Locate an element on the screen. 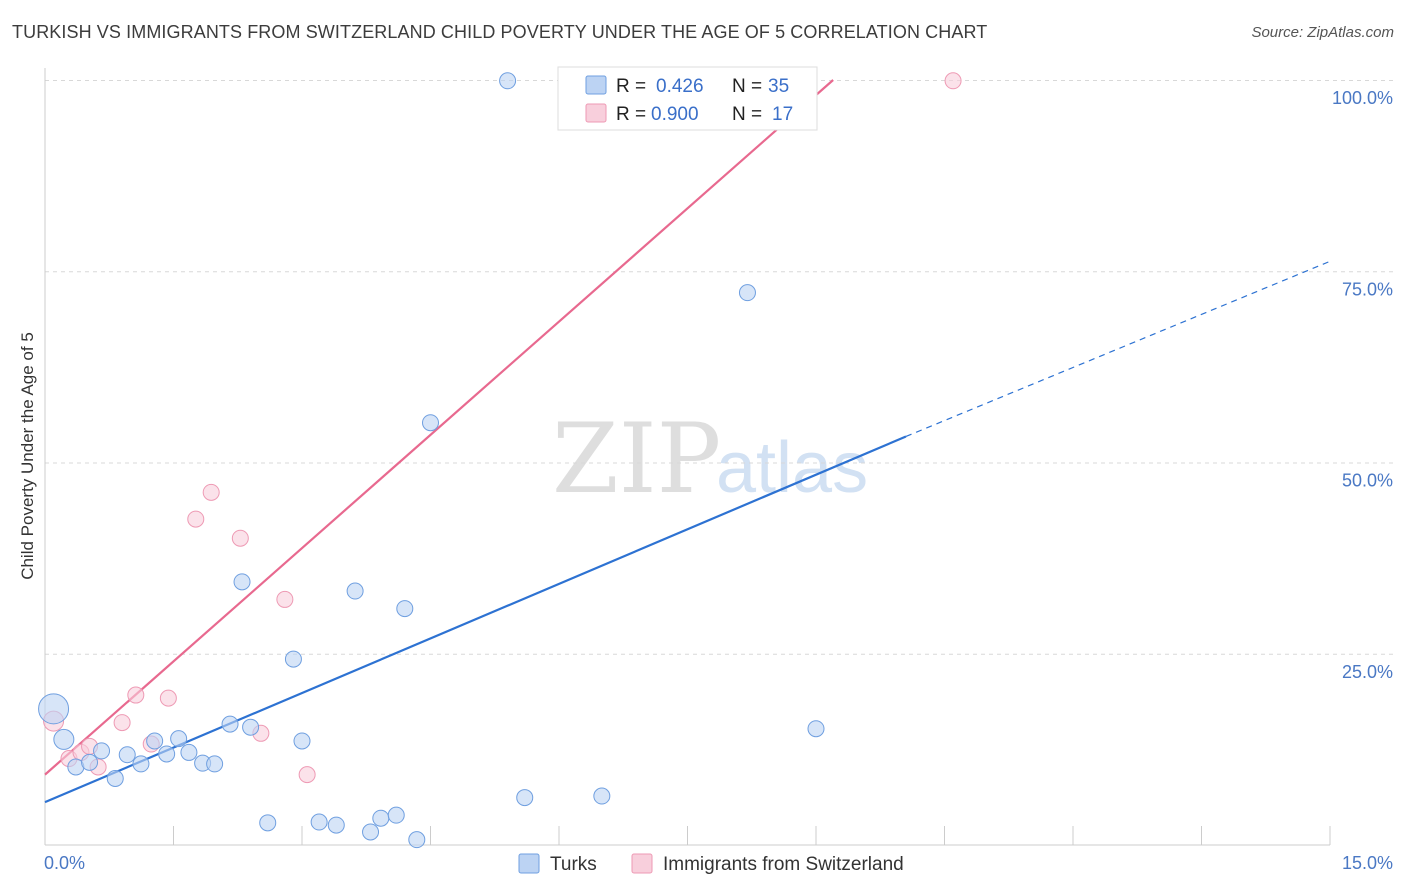 This screenshot has width=1406, height=892. bottom-legend: Turks Immigrants from Switzerland is located at coordinates (711, 864).